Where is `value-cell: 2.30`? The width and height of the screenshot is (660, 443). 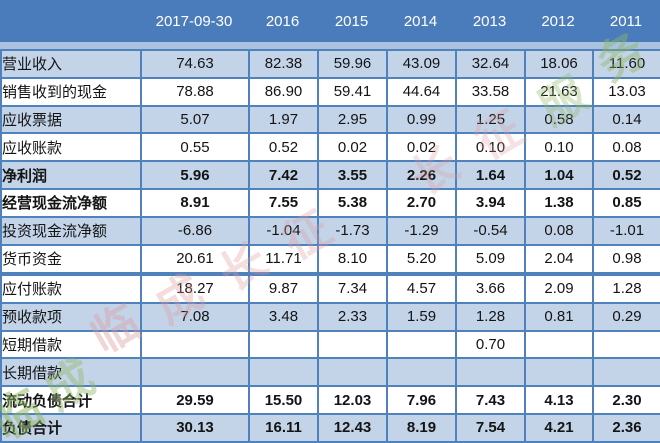
value-cell: 2.30 is located at coordinates (626, 400).